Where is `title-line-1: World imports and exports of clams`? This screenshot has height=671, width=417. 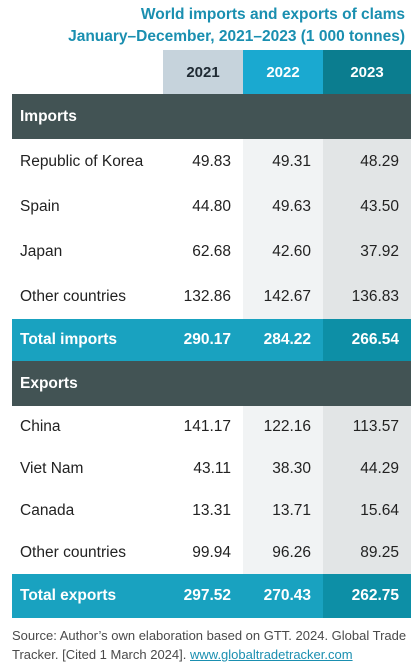
title-line-1: World imports and exports of clams is located at coordinates (272, 14).